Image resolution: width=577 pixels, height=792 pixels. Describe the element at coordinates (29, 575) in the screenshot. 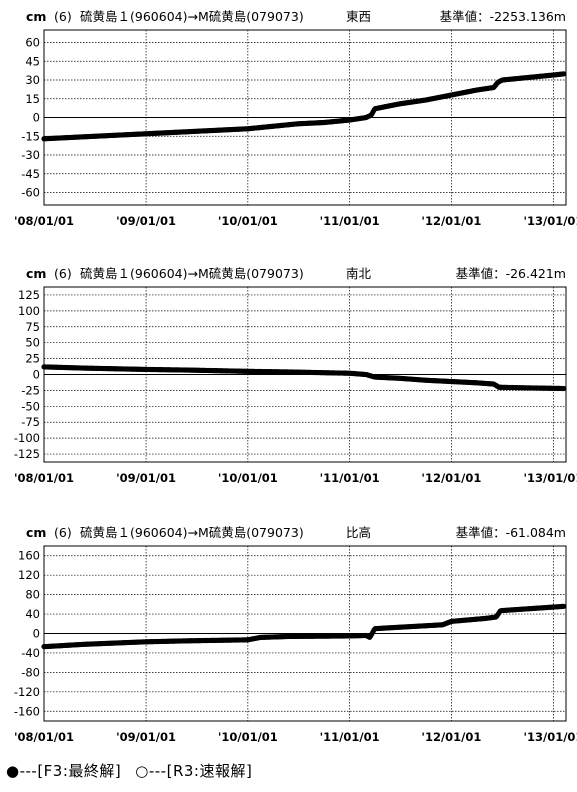

I see `y-tick-label: 120` at that location.